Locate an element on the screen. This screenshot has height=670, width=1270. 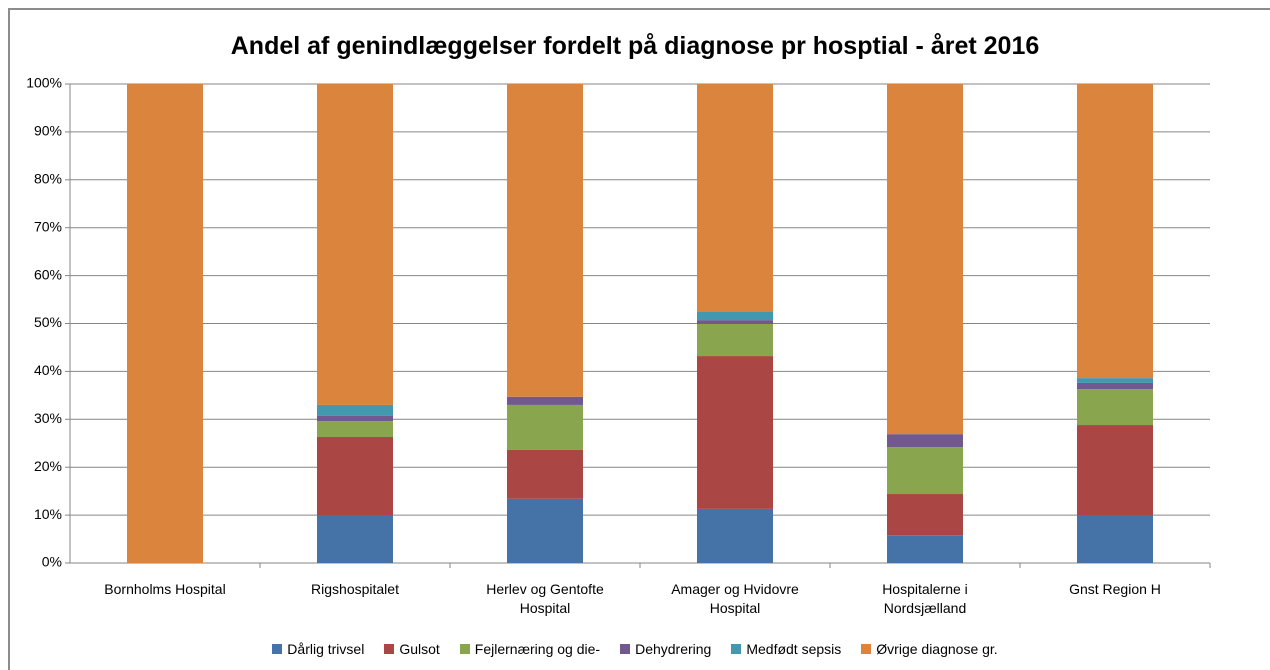
y-tick-label: 70% is located at coordinates (48, 226).